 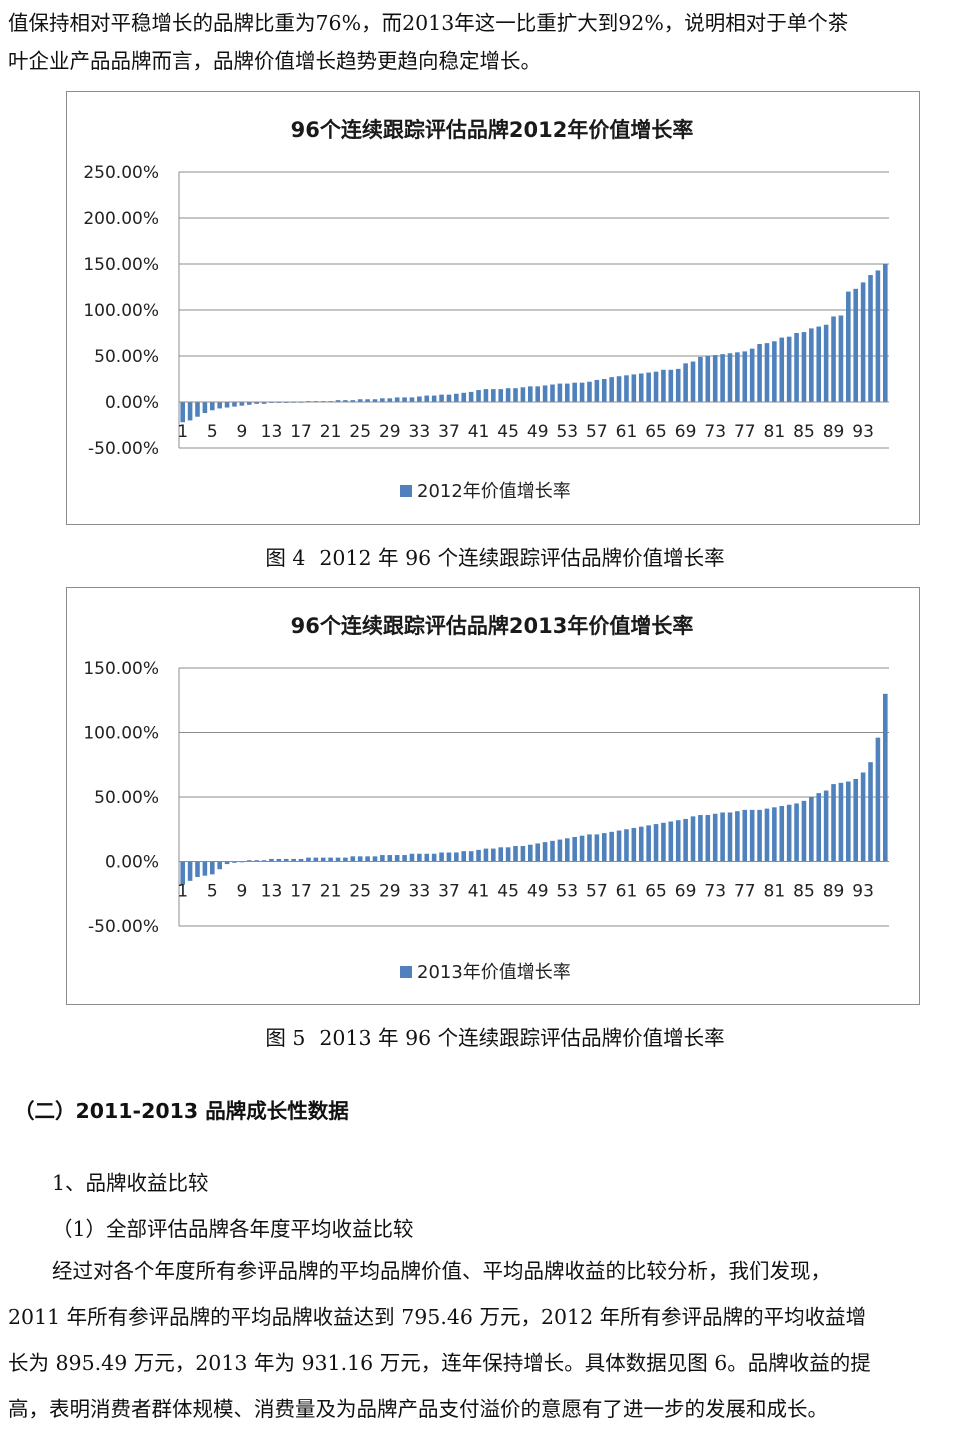 What do you see at coordinates (686, 432) in the screenshot?
I see `x-tick-label: 69` at bounding box center [686, 432].